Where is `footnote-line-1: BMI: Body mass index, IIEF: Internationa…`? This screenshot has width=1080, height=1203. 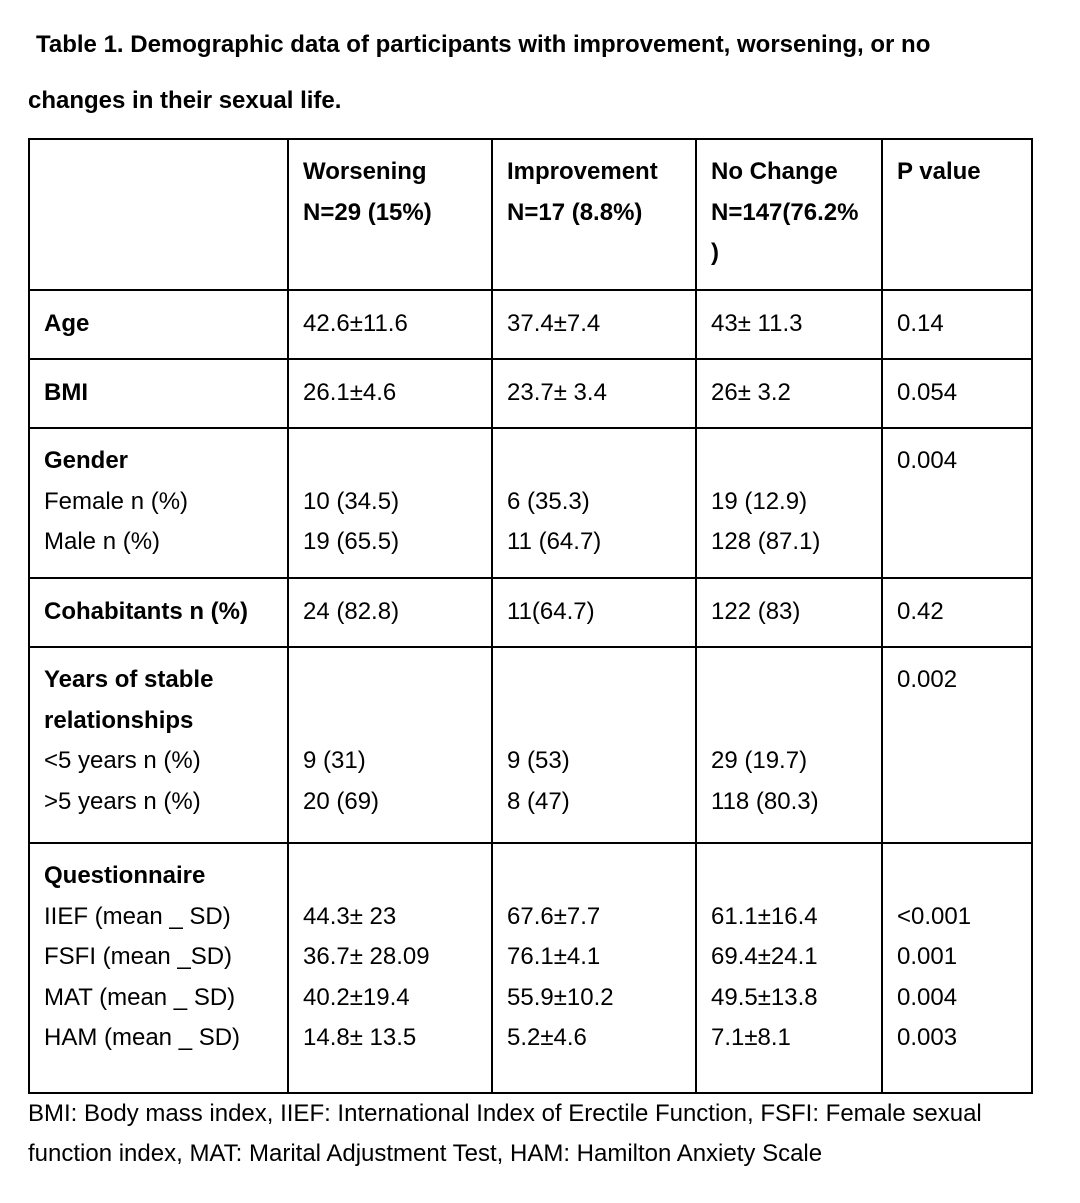 footnote-line-1: BMI: Body mass index, IIEF: Internationa… is located at coordinates (505, 1113).